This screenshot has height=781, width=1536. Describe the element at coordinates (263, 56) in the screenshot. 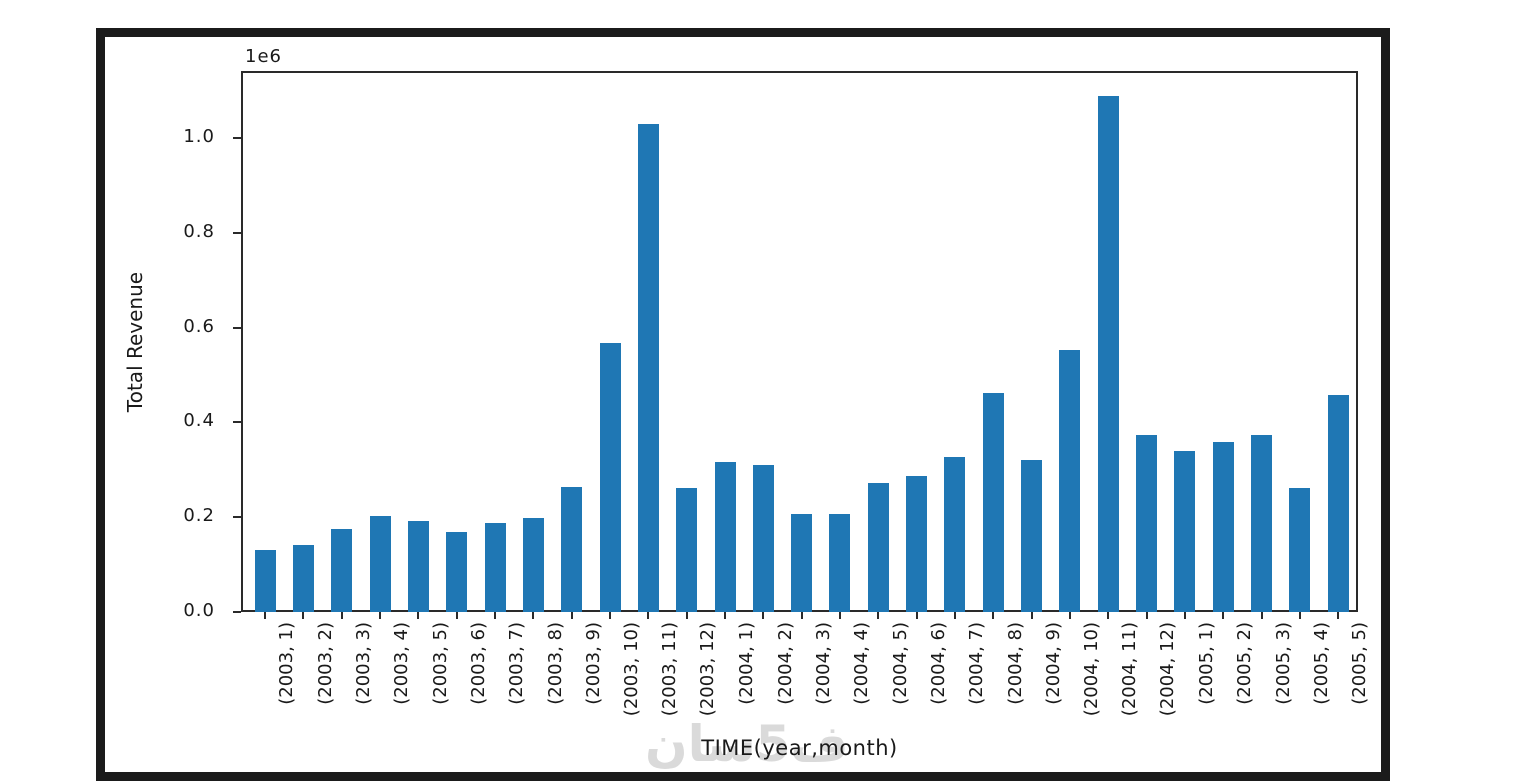

I see `y-axis-offset-label: 1e6` at that location.